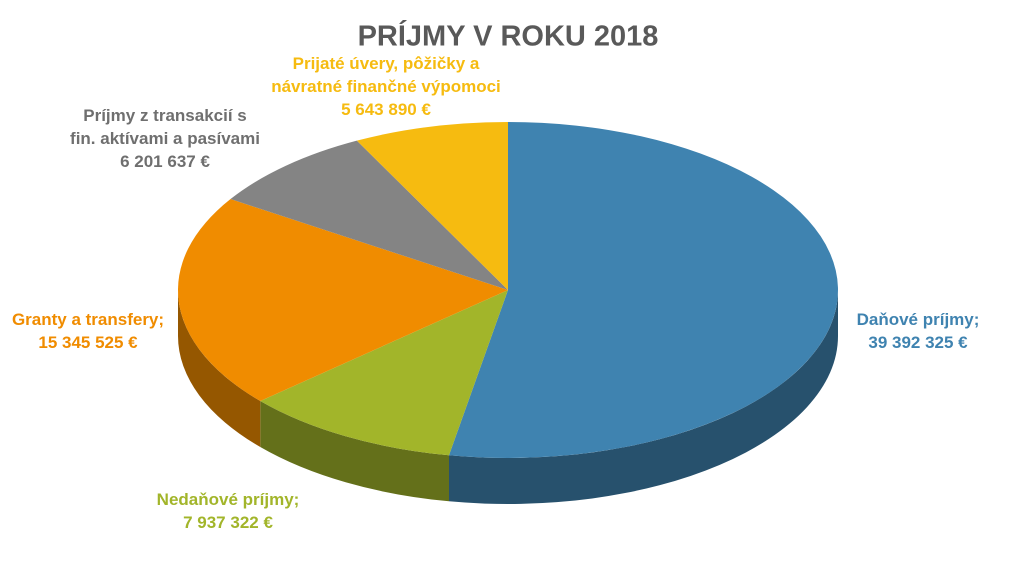 This screenshot has width=1016, height=584. What do you see at coordinates (228, 511) in the screenshot?
I see `data-label: Nedaňové príjmy; 7 937 322 €` at bounding box center [228, 511].